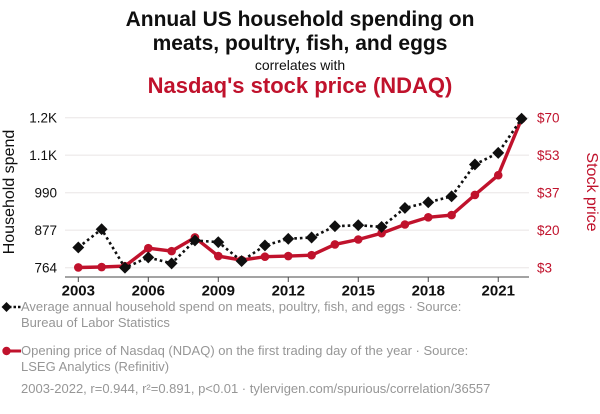  Describe the element at coordinates (548, 230) in the screenshot. I see `right-axis-tick-label: $20` at that location.